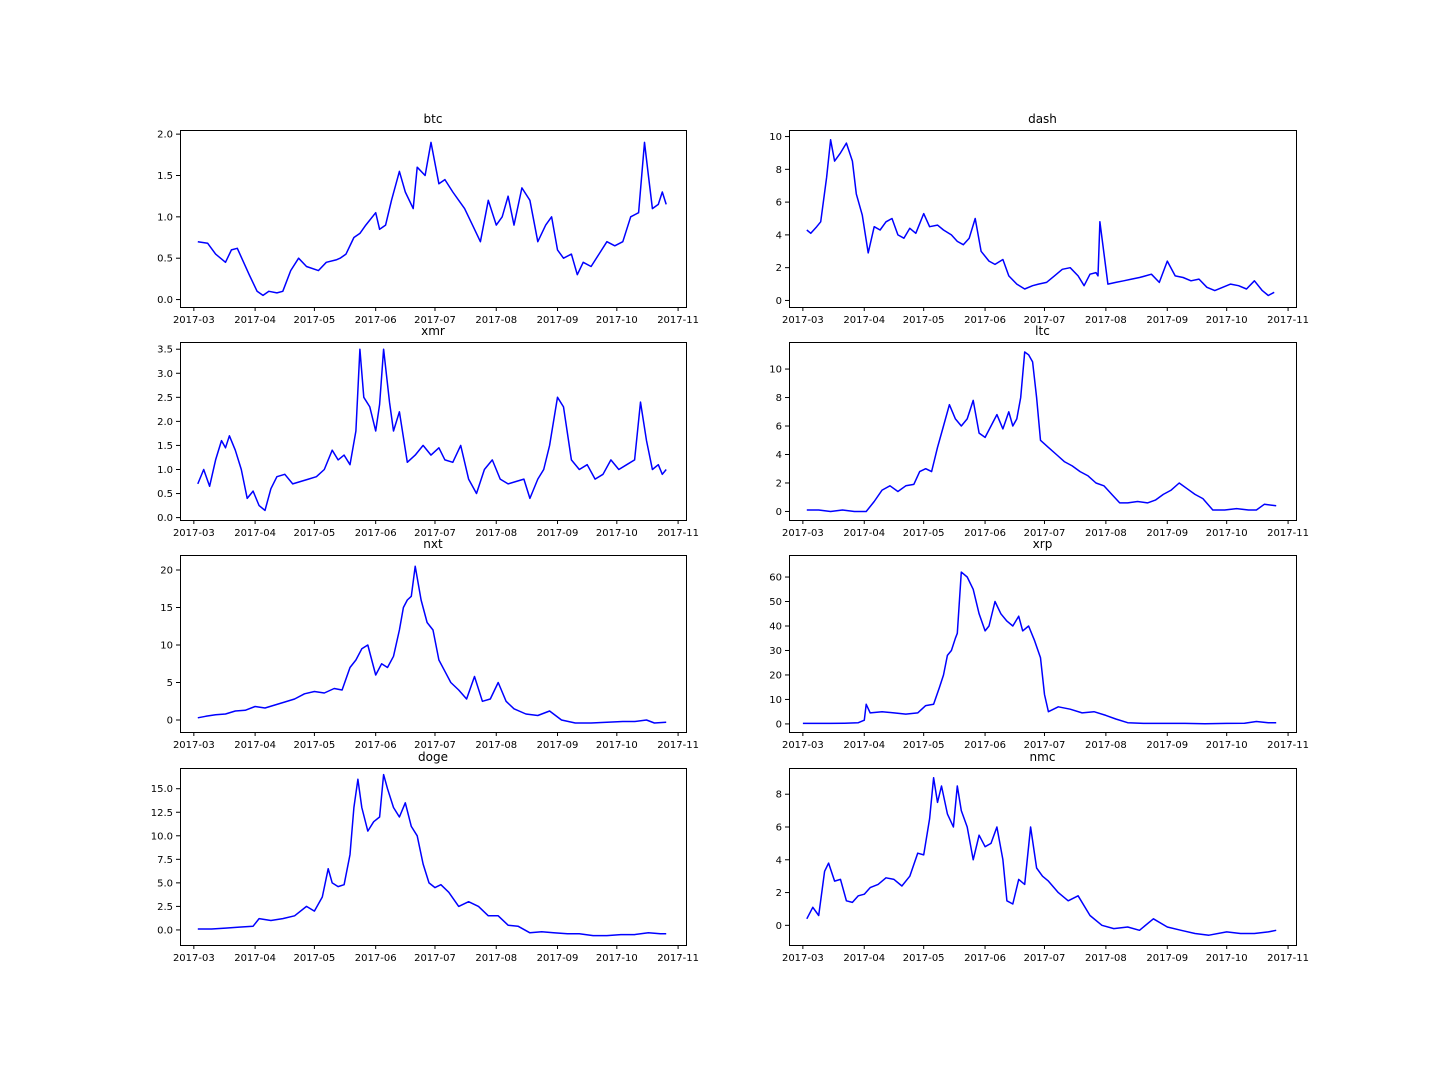  What do you see at coordinates (162, 813) in the screenshot?
I see `y-tick-label: 12.5` at bounding box center [162, 813].